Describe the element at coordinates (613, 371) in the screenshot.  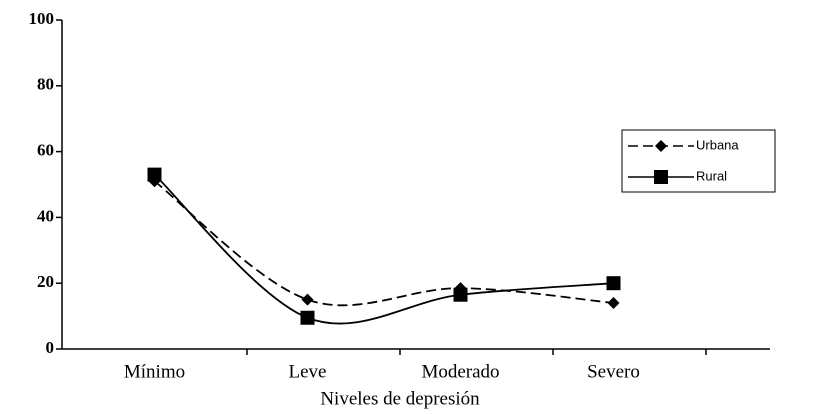
I see `x-tick-label: Severo` at that location.